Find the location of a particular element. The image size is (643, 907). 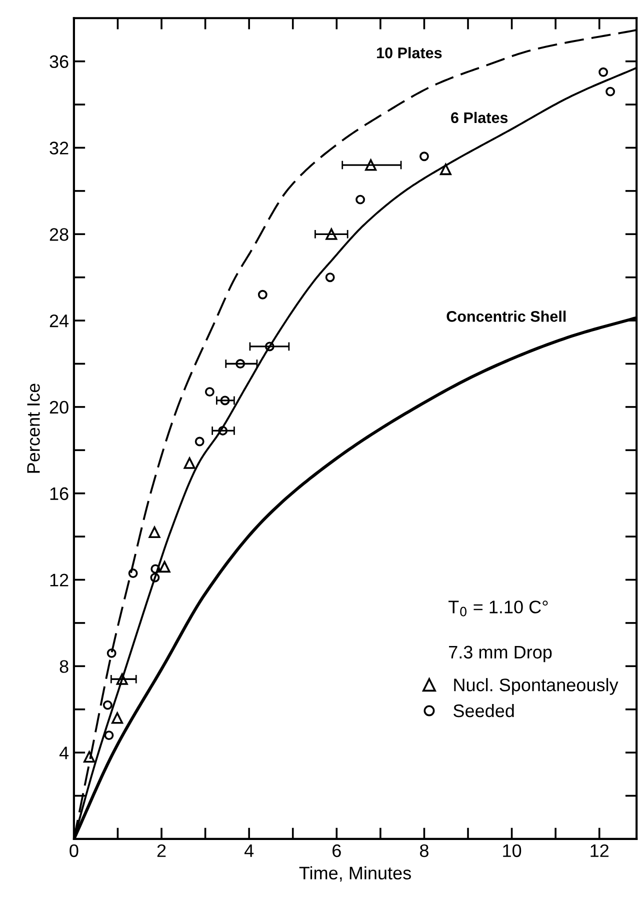

x-tick-label: 8 is located at coordinates (424, 851).